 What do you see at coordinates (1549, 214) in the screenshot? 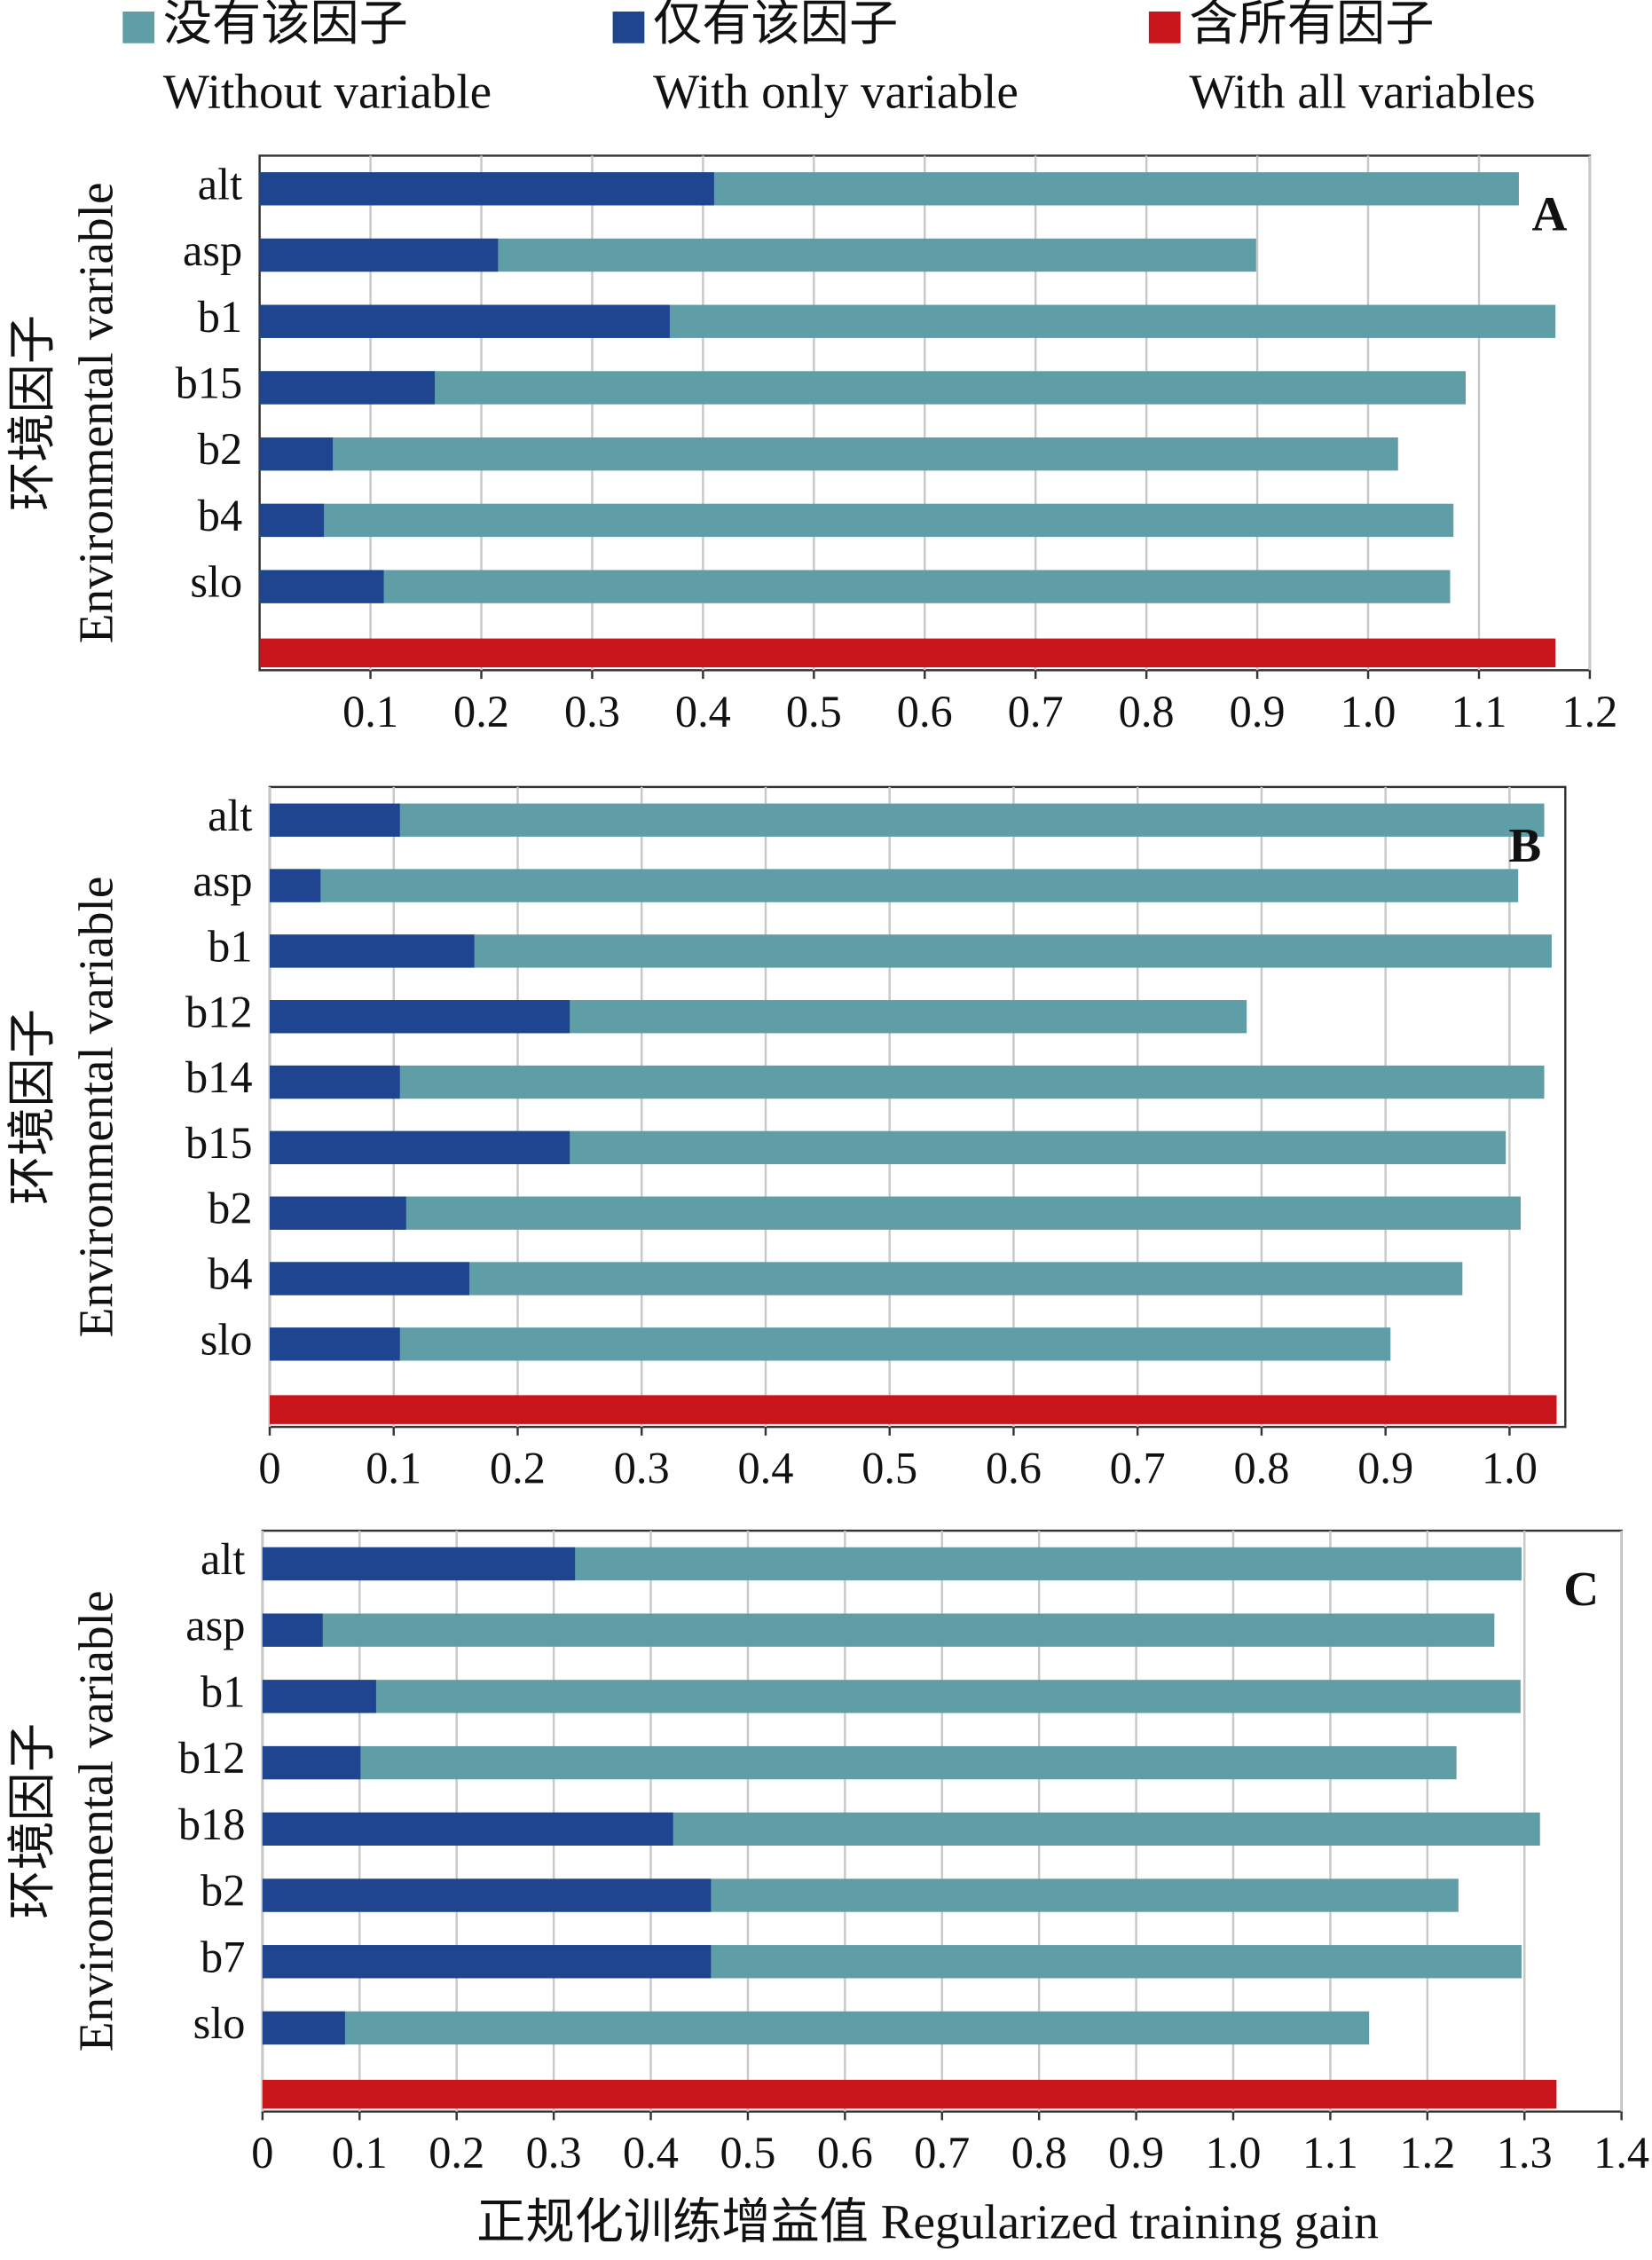
I see `panel-label: A` at bounding box center [1549, 214].